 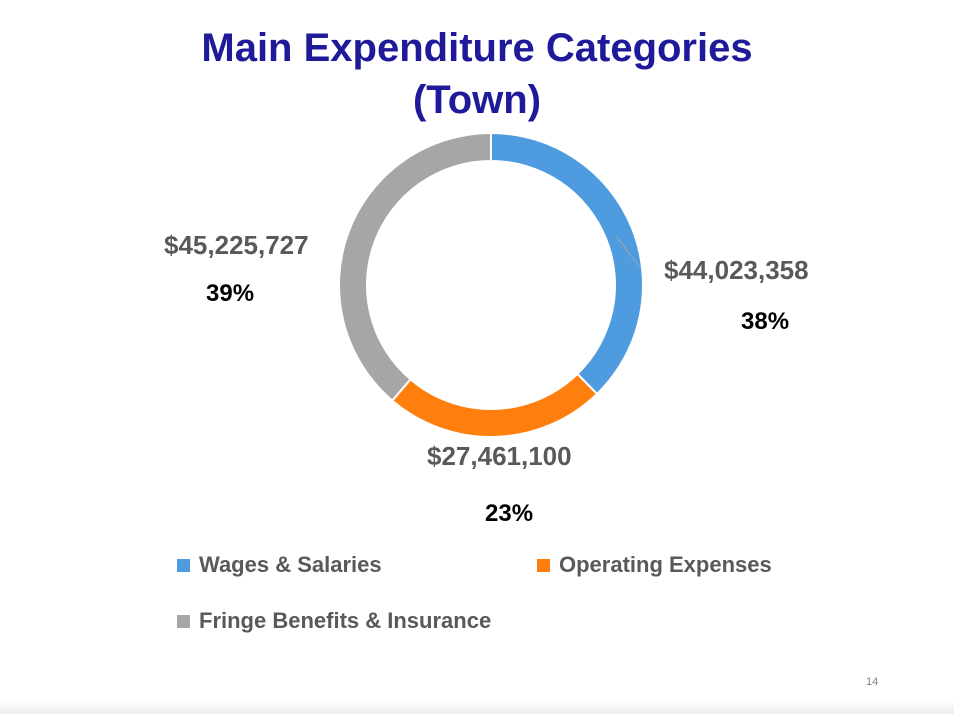 I want to click on legend-item-wages: Wages & Salaries, so click(x=279, y=565).